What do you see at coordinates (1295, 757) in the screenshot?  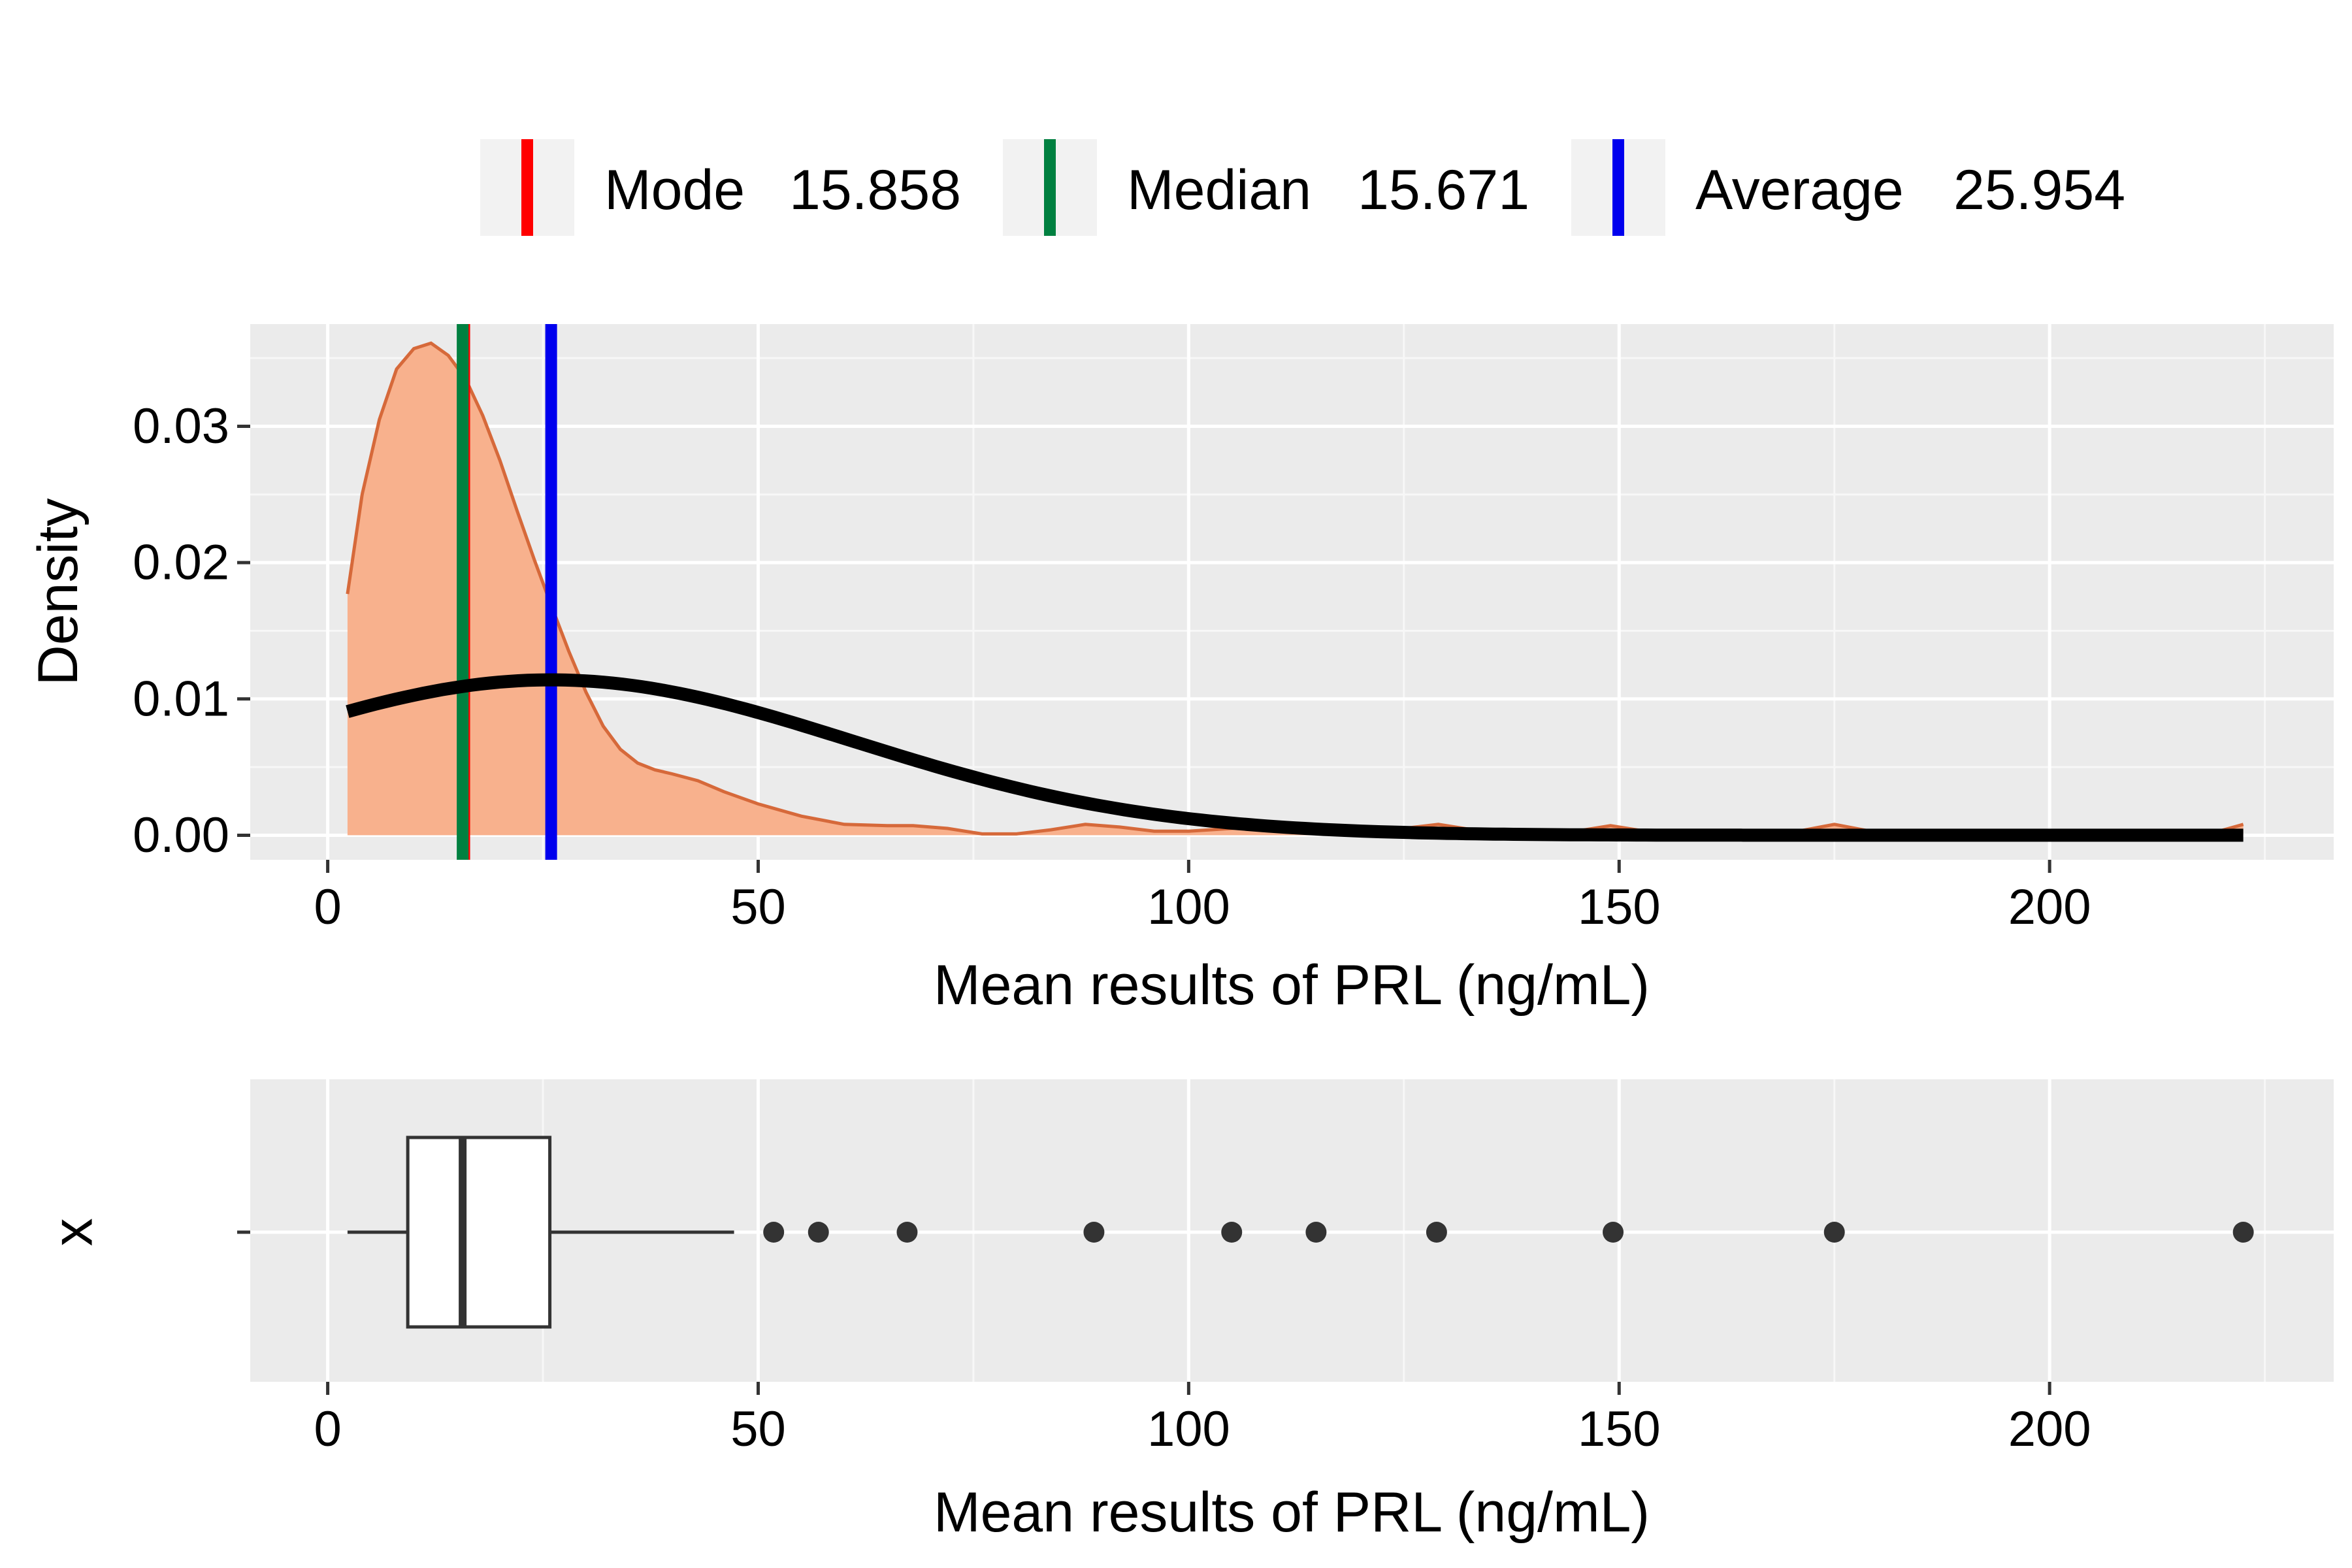 I see `normal-curve` at bounding box center [1295, 757].